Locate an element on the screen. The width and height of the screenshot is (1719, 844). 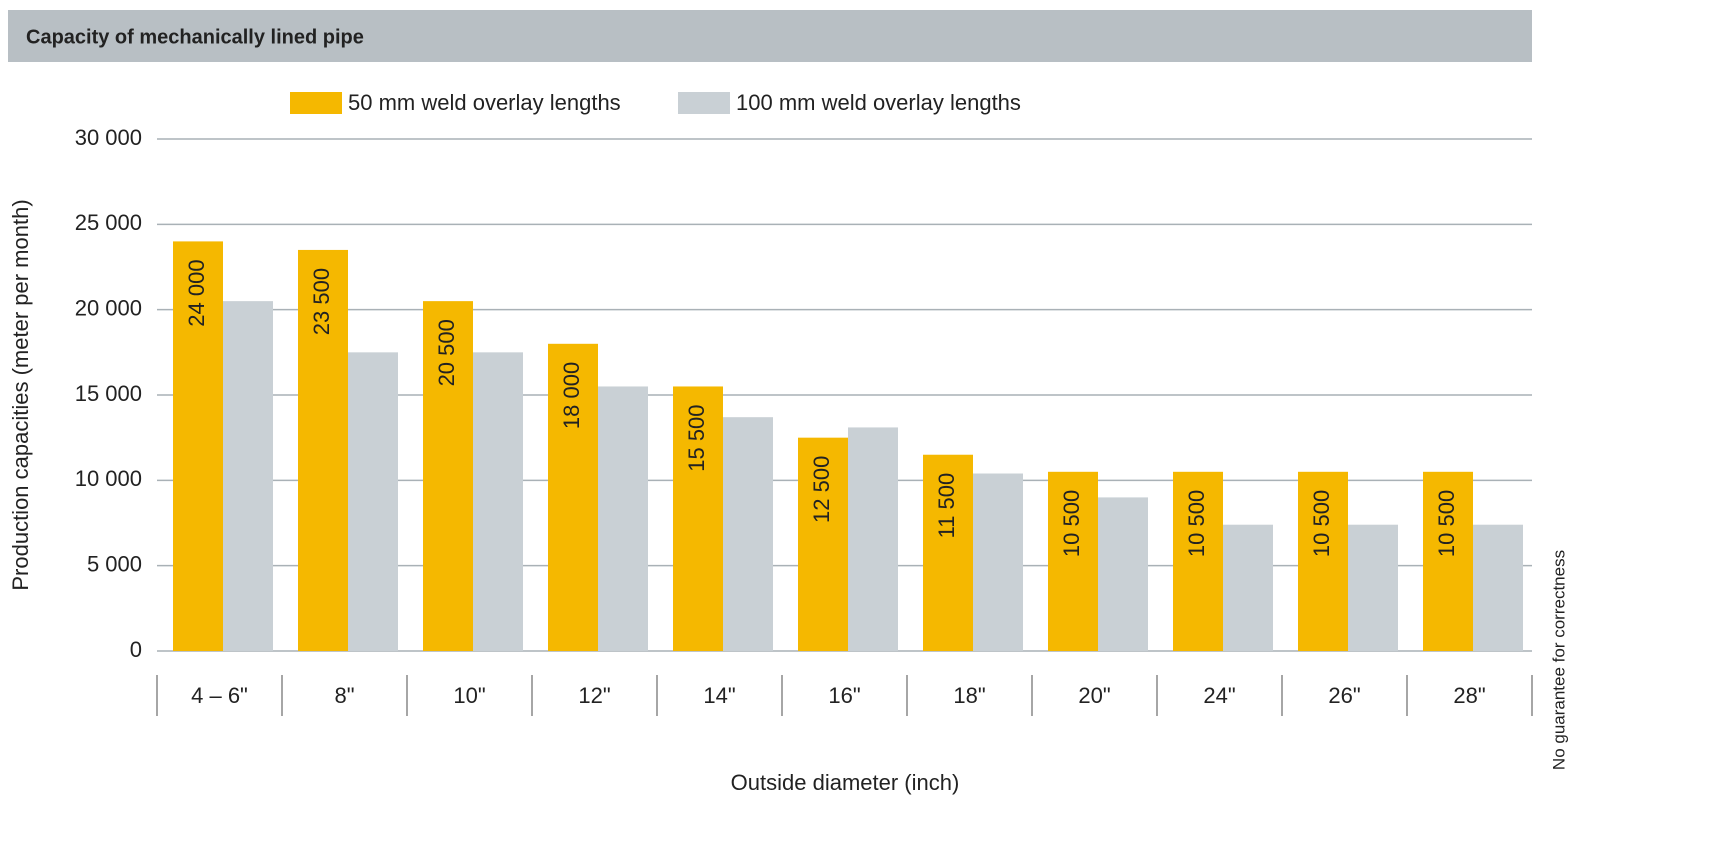
y-tick-label: 25 000 is located at coordinates (108, 222).